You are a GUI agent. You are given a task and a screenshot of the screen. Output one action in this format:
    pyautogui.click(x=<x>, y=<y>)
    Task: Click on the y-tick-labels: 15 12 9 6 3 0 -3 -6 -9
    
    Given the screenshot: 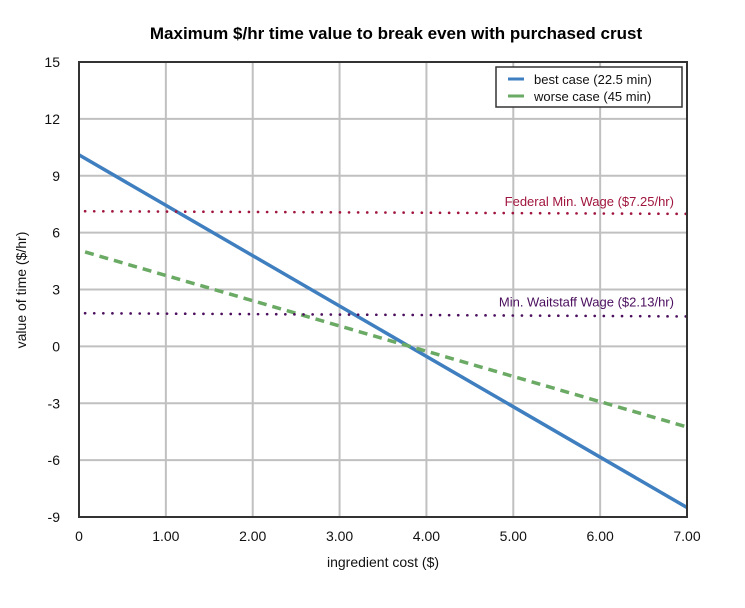 What is the action you would take?
    pyautogui.click(x=52, y=289)
    